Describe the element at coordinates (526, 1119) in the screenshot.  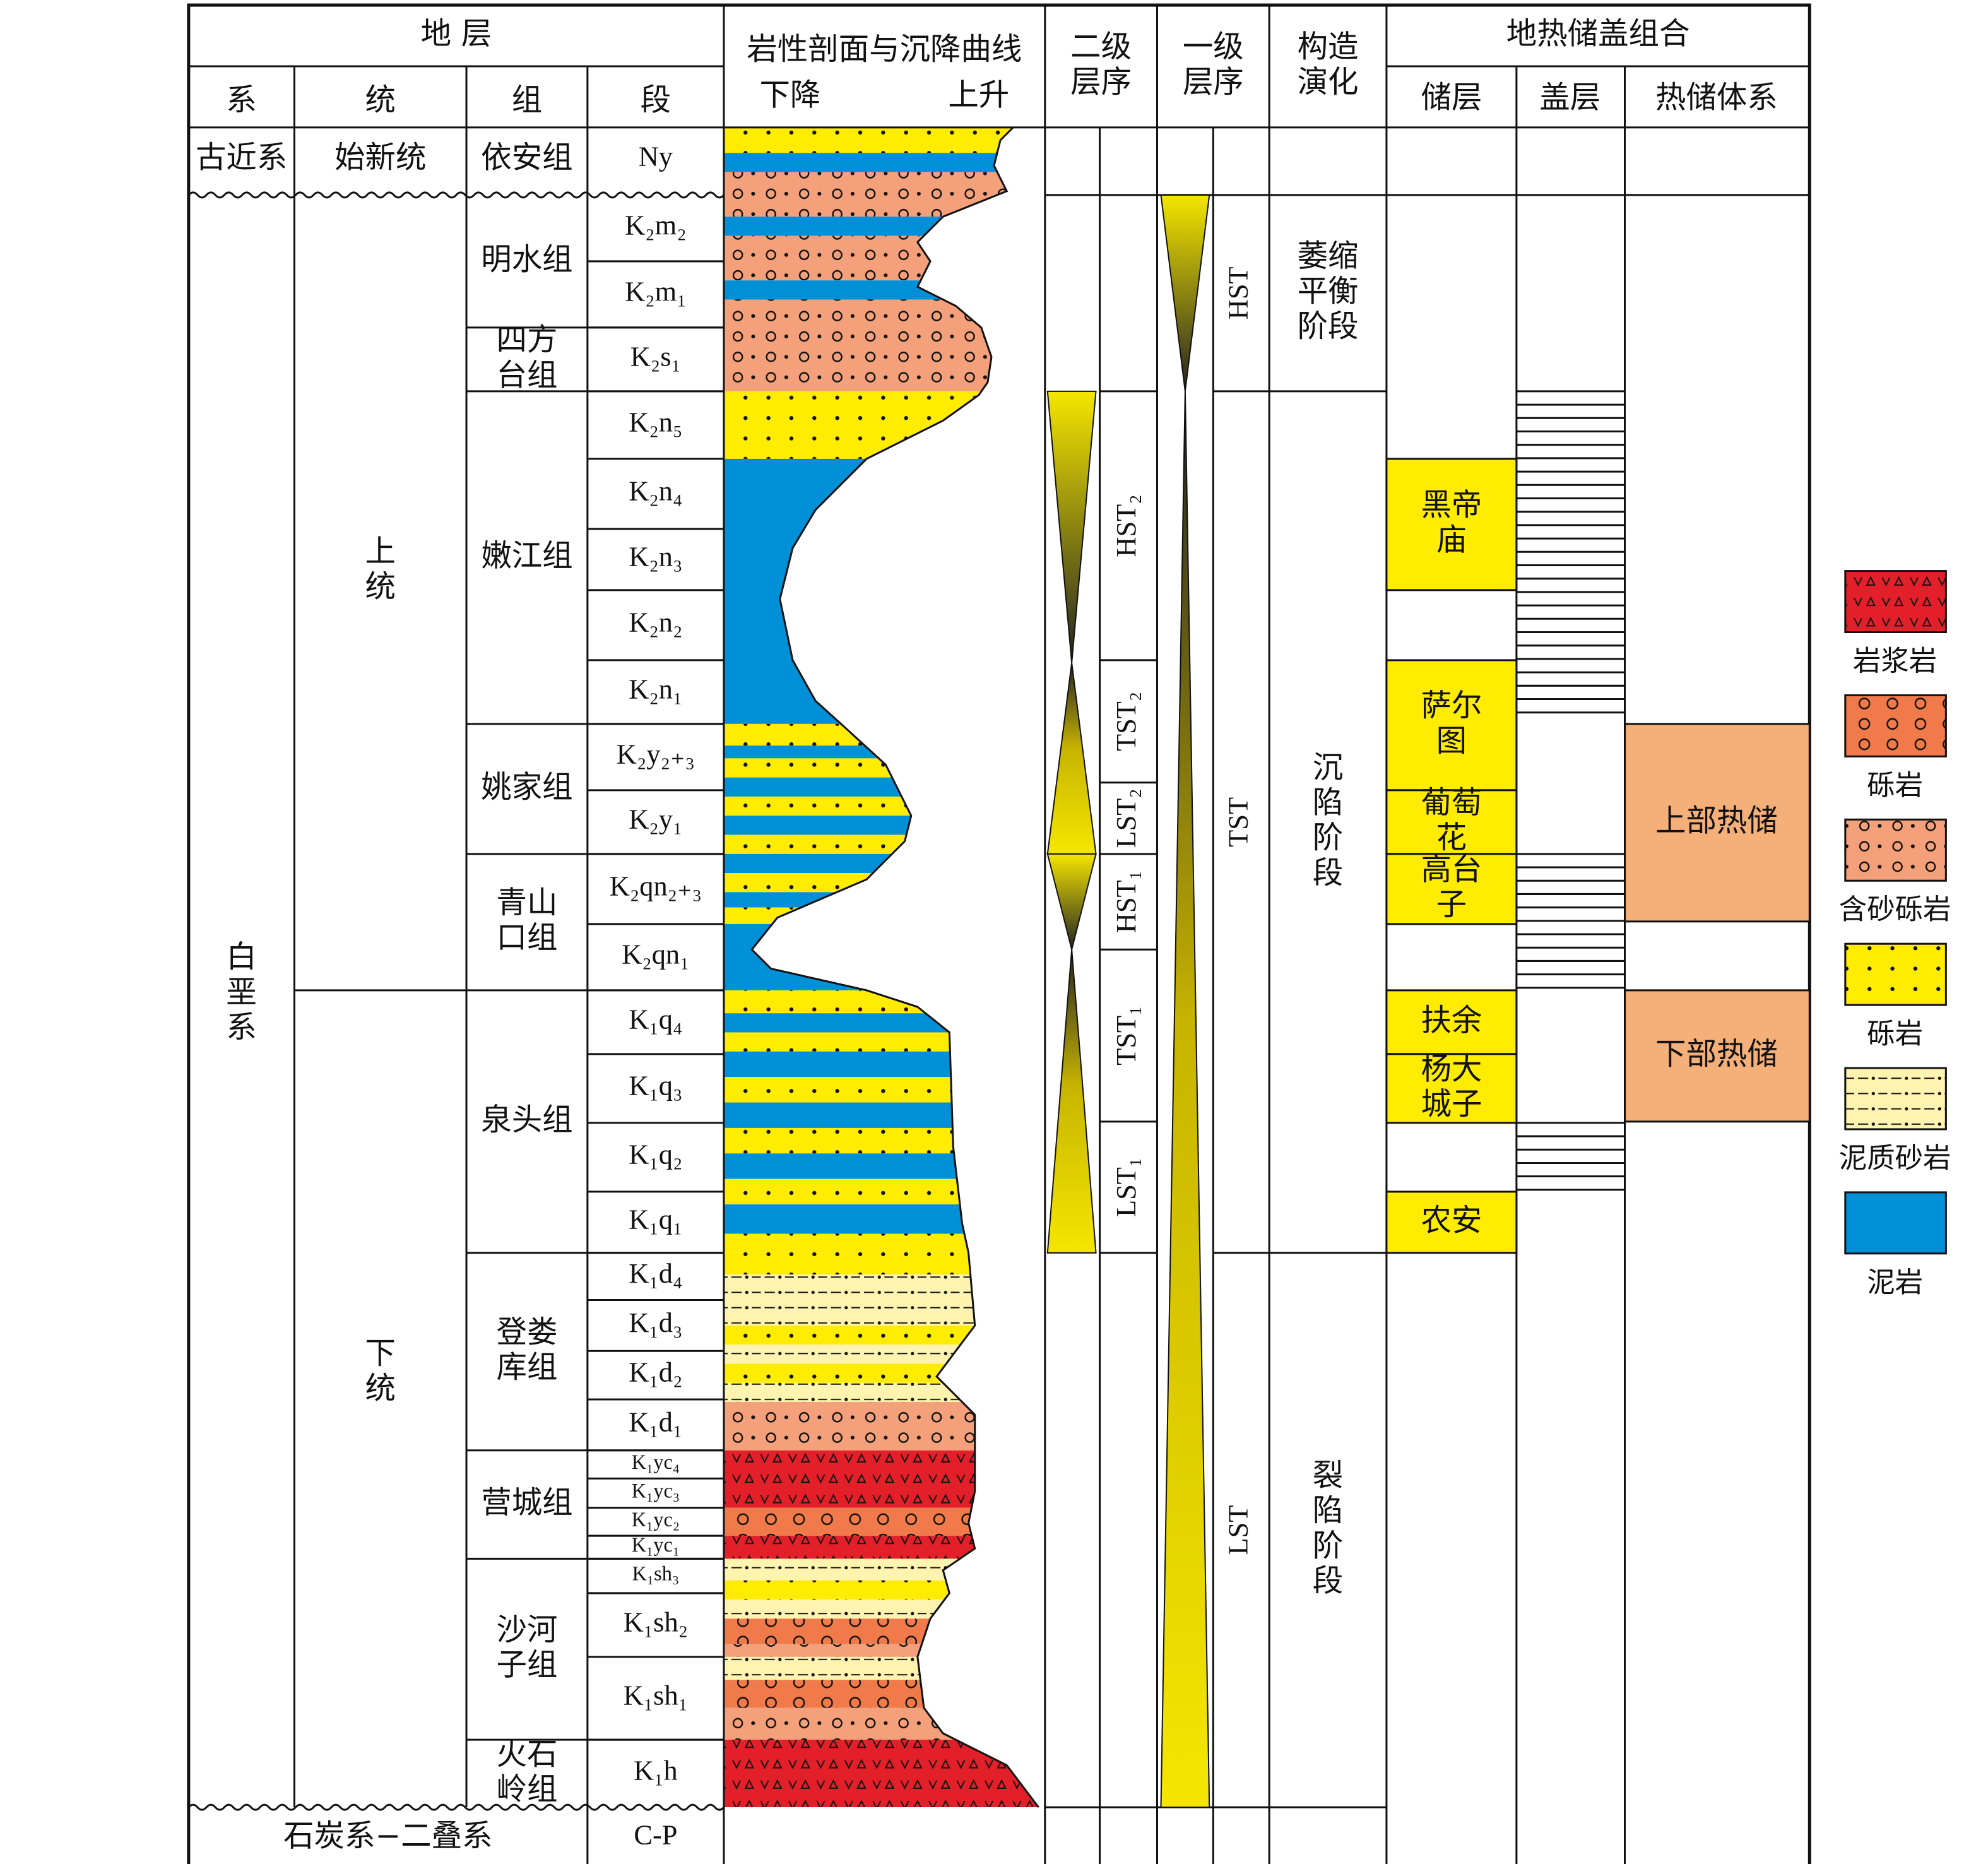
I see `formation: 泉头组` at that location.